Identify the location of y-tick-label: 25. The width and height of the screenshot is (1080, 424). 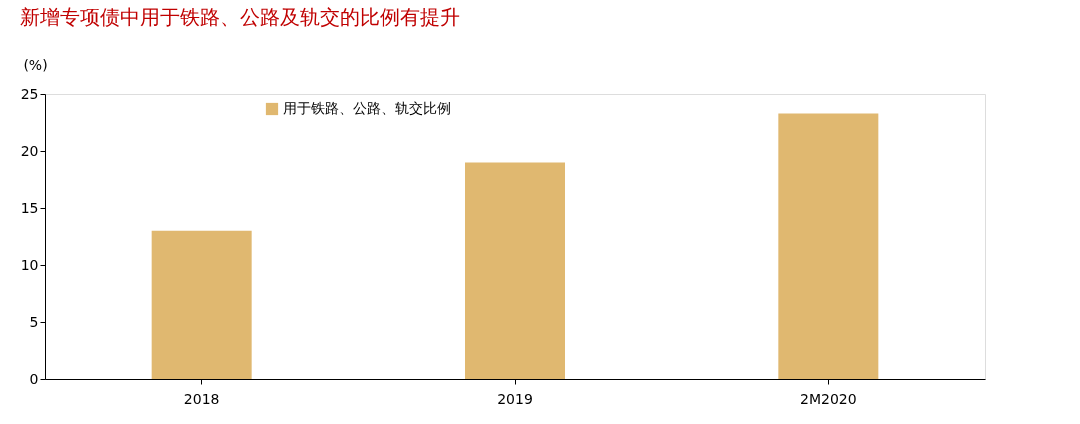
(29, 93).